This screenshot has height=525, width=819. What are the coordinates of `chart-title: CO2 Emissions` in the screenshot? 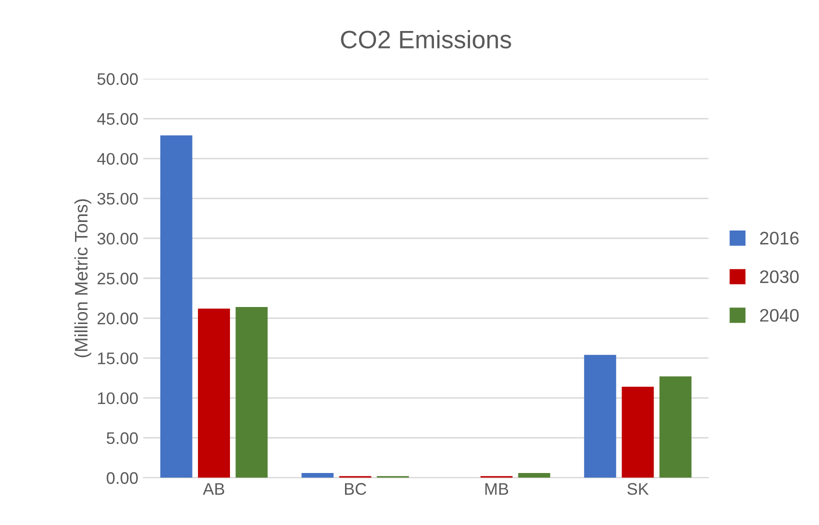 It's located at (426, 39).